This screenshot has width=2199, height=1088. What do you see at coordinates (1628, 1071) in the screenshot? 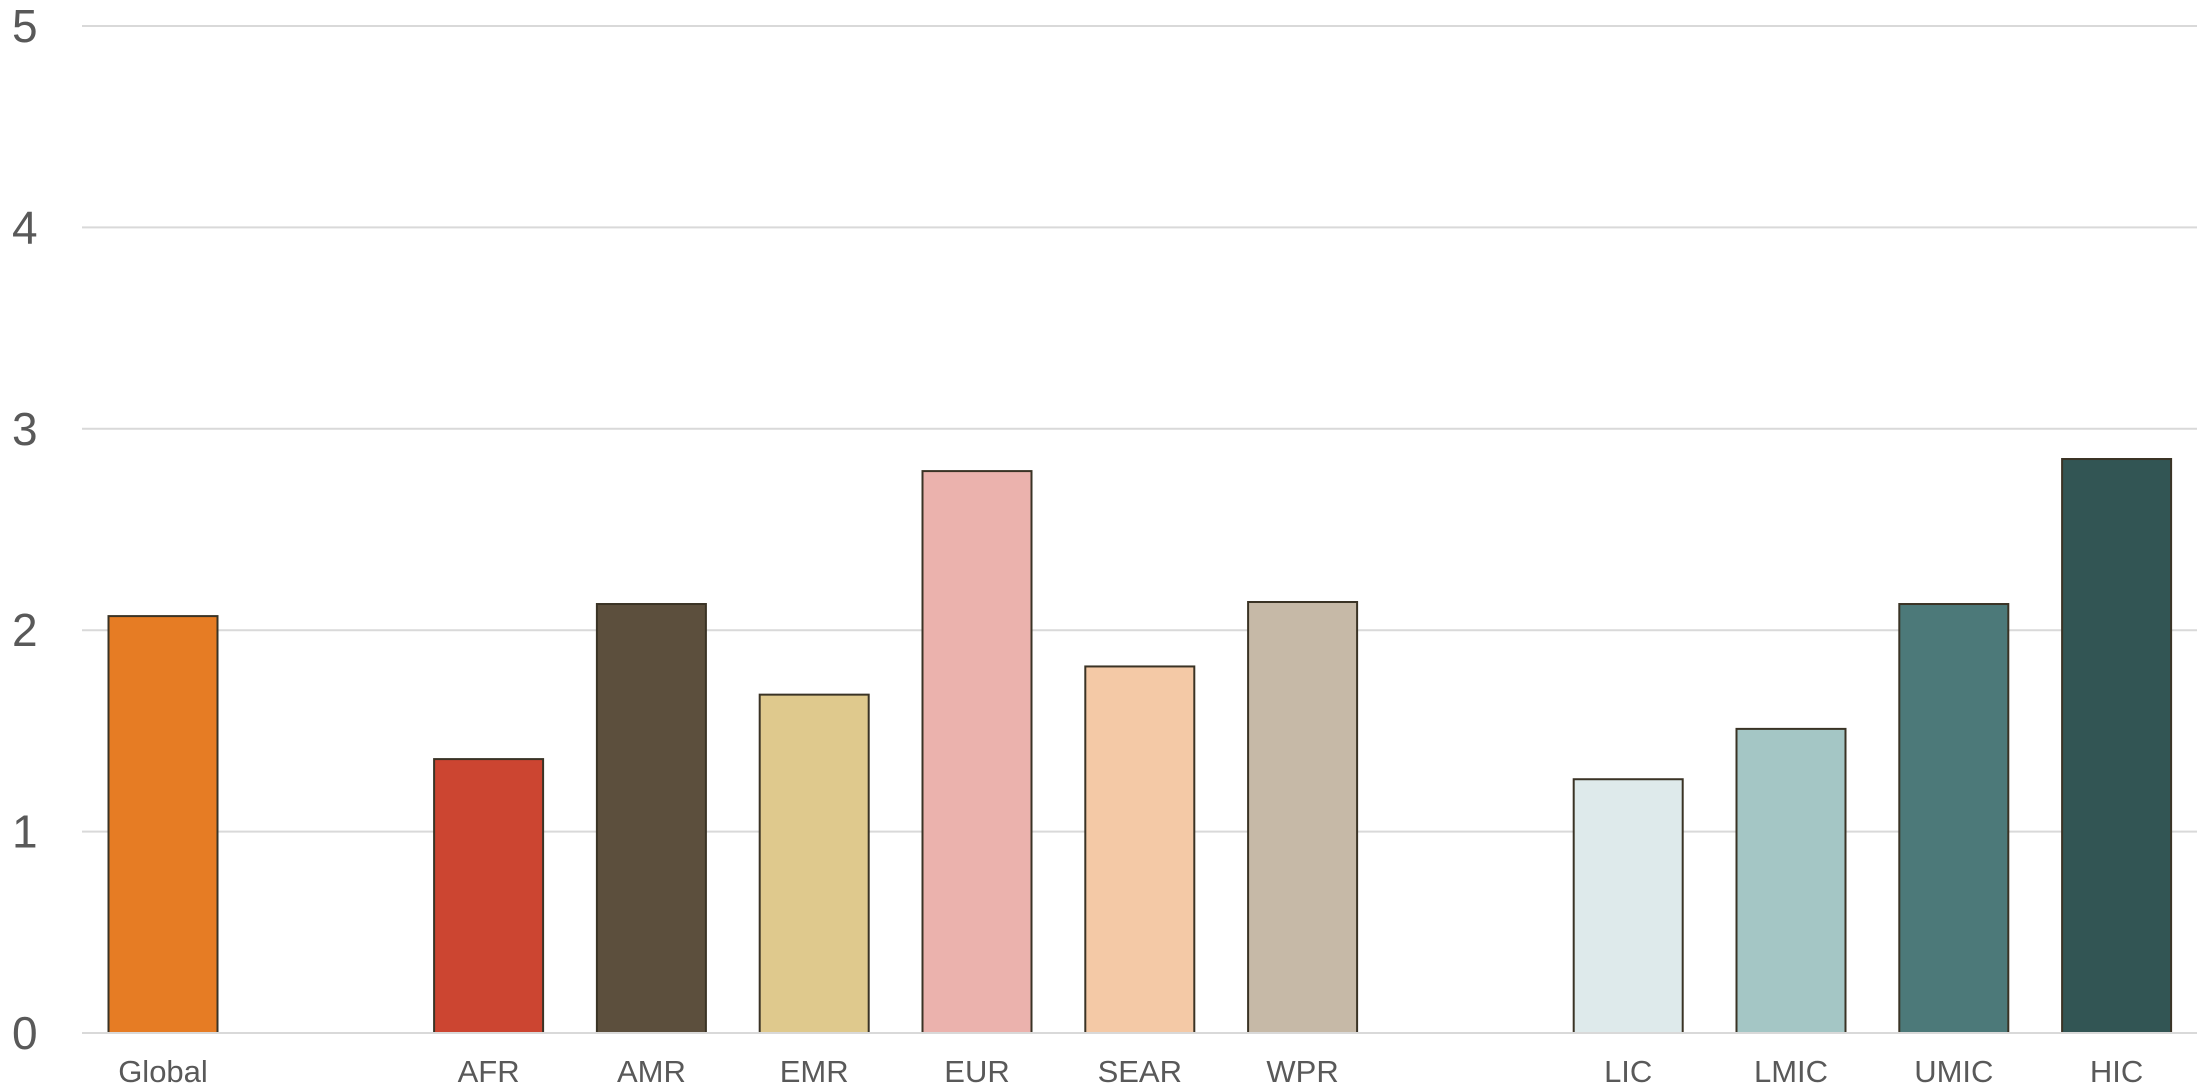
I see `x-tick-label: LIC` at bounding box center [1628, 1071].